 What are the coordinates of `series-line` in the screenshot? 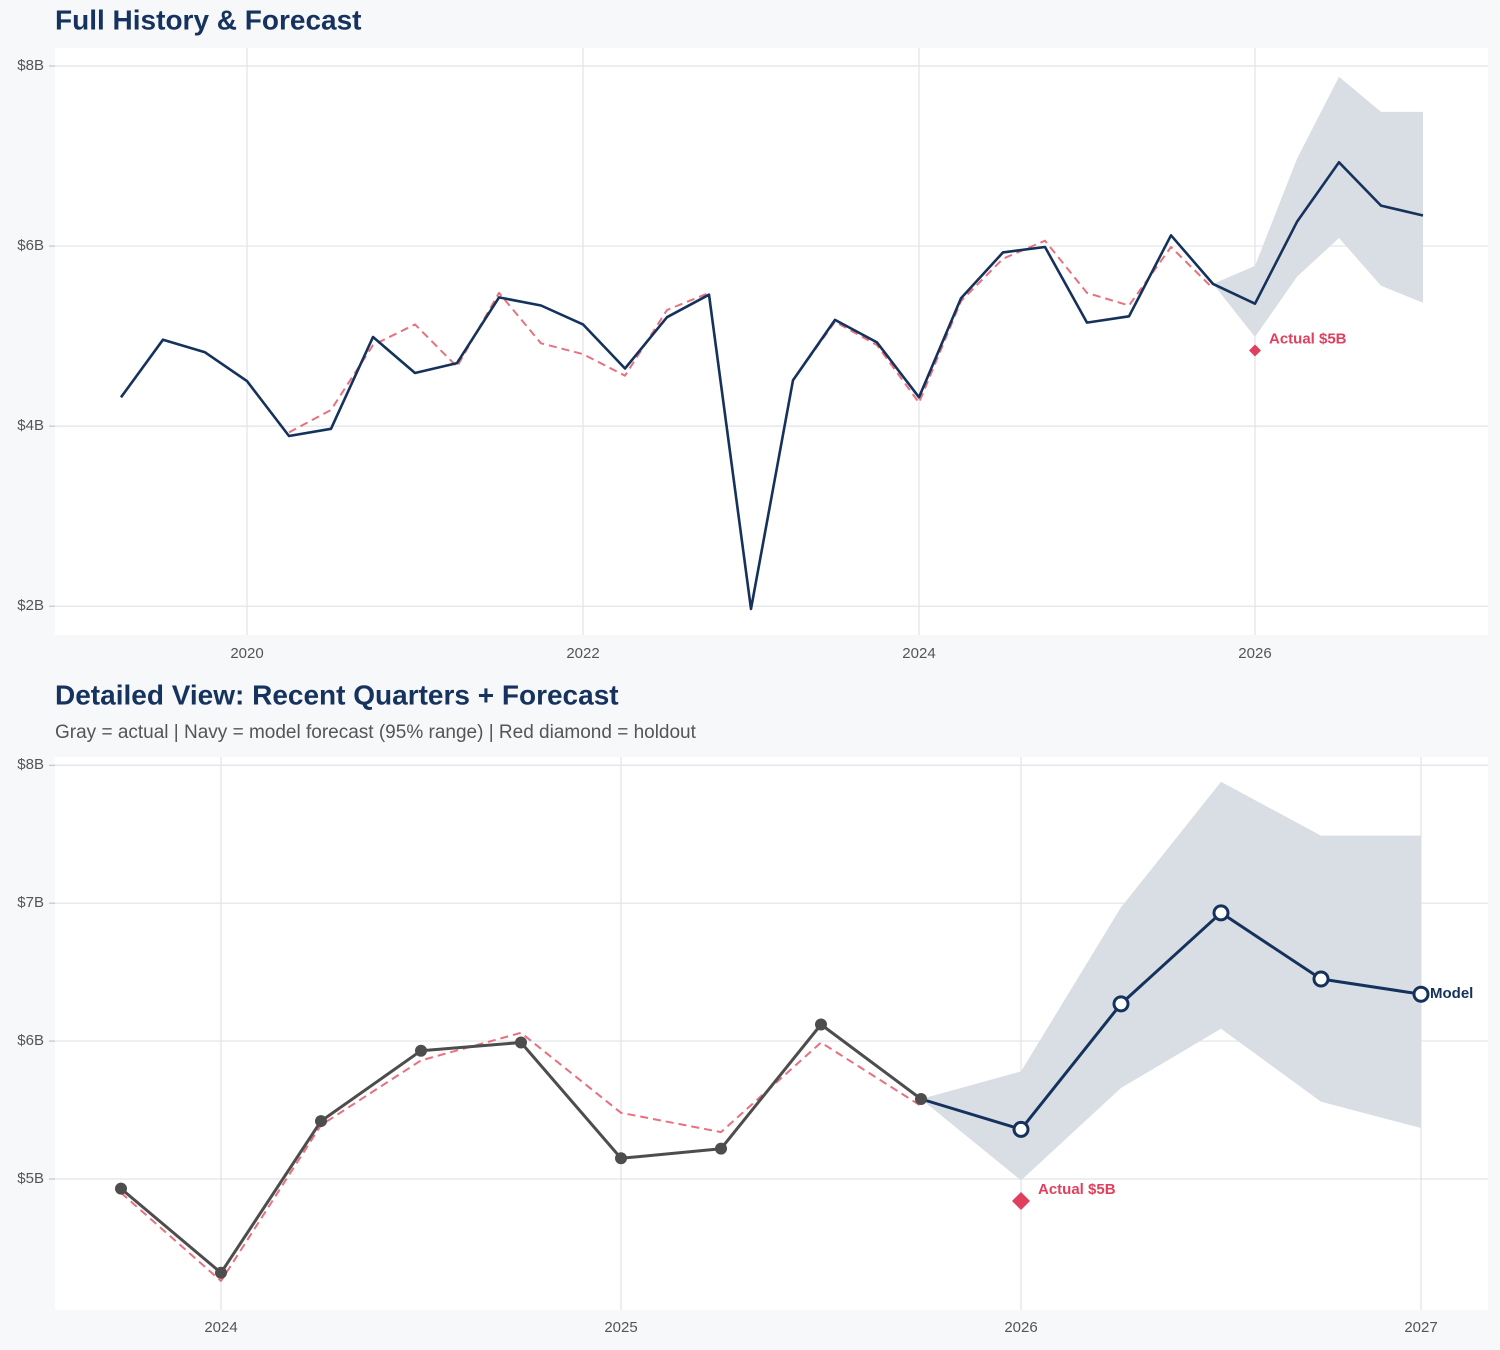 It's located at (1171, 1021).